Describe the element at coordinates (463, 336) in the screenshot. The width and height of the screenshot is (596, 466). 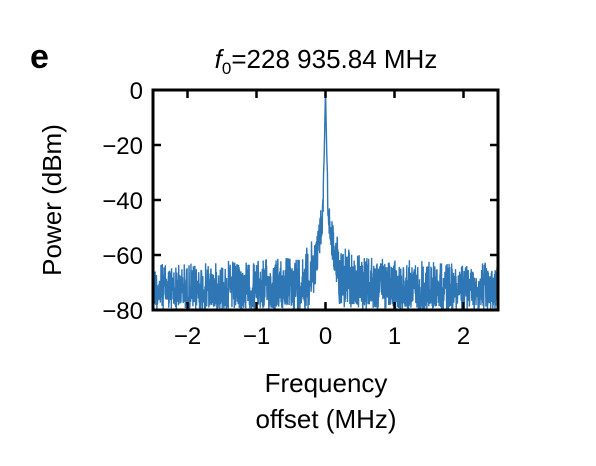
I see `x-tick-label: 2` at that location.